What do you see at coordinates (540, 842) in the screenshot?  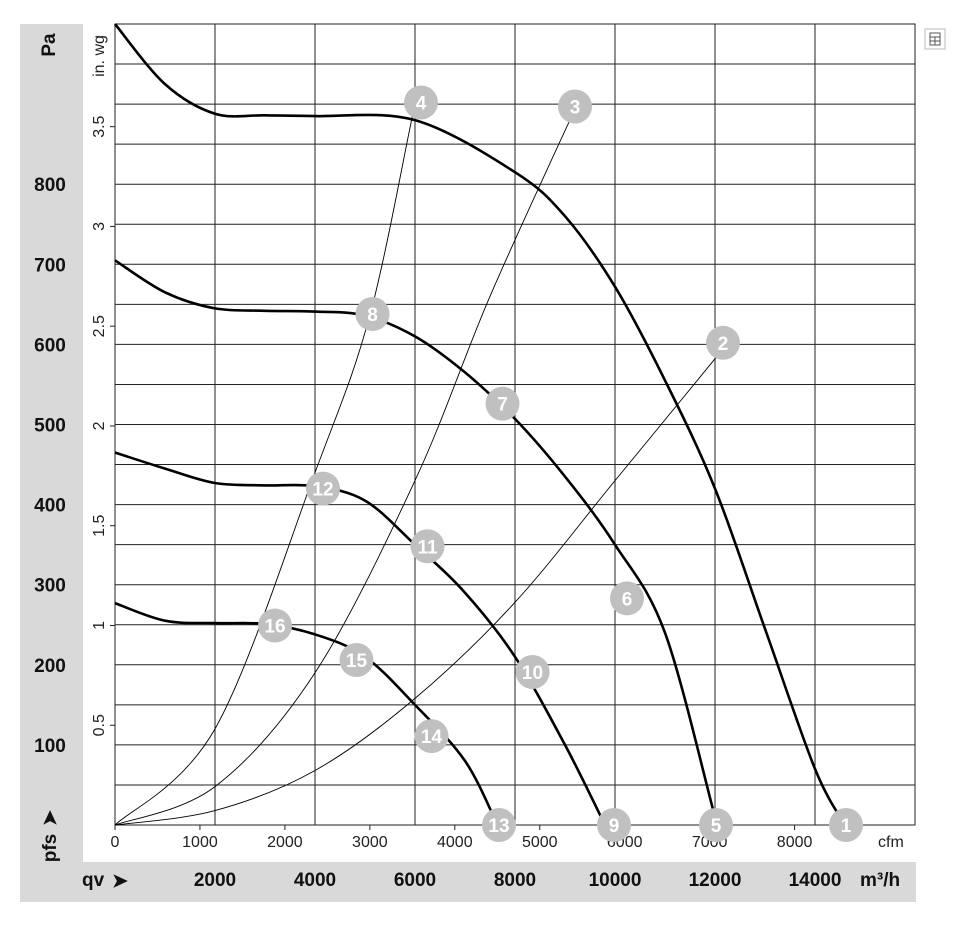 I see `x-tick-label-cfm: 5000` at bounding box center [540, 842].